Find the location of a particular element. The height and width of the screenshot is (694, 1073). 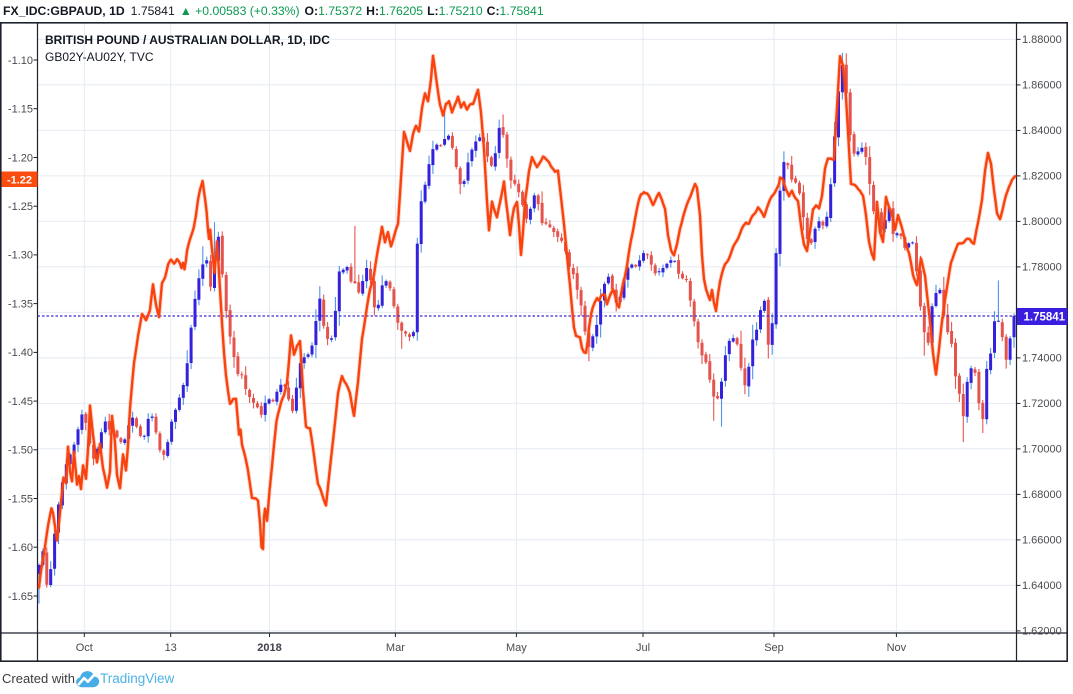

svg-text: -1.25 is located at coordinates (20, 207).